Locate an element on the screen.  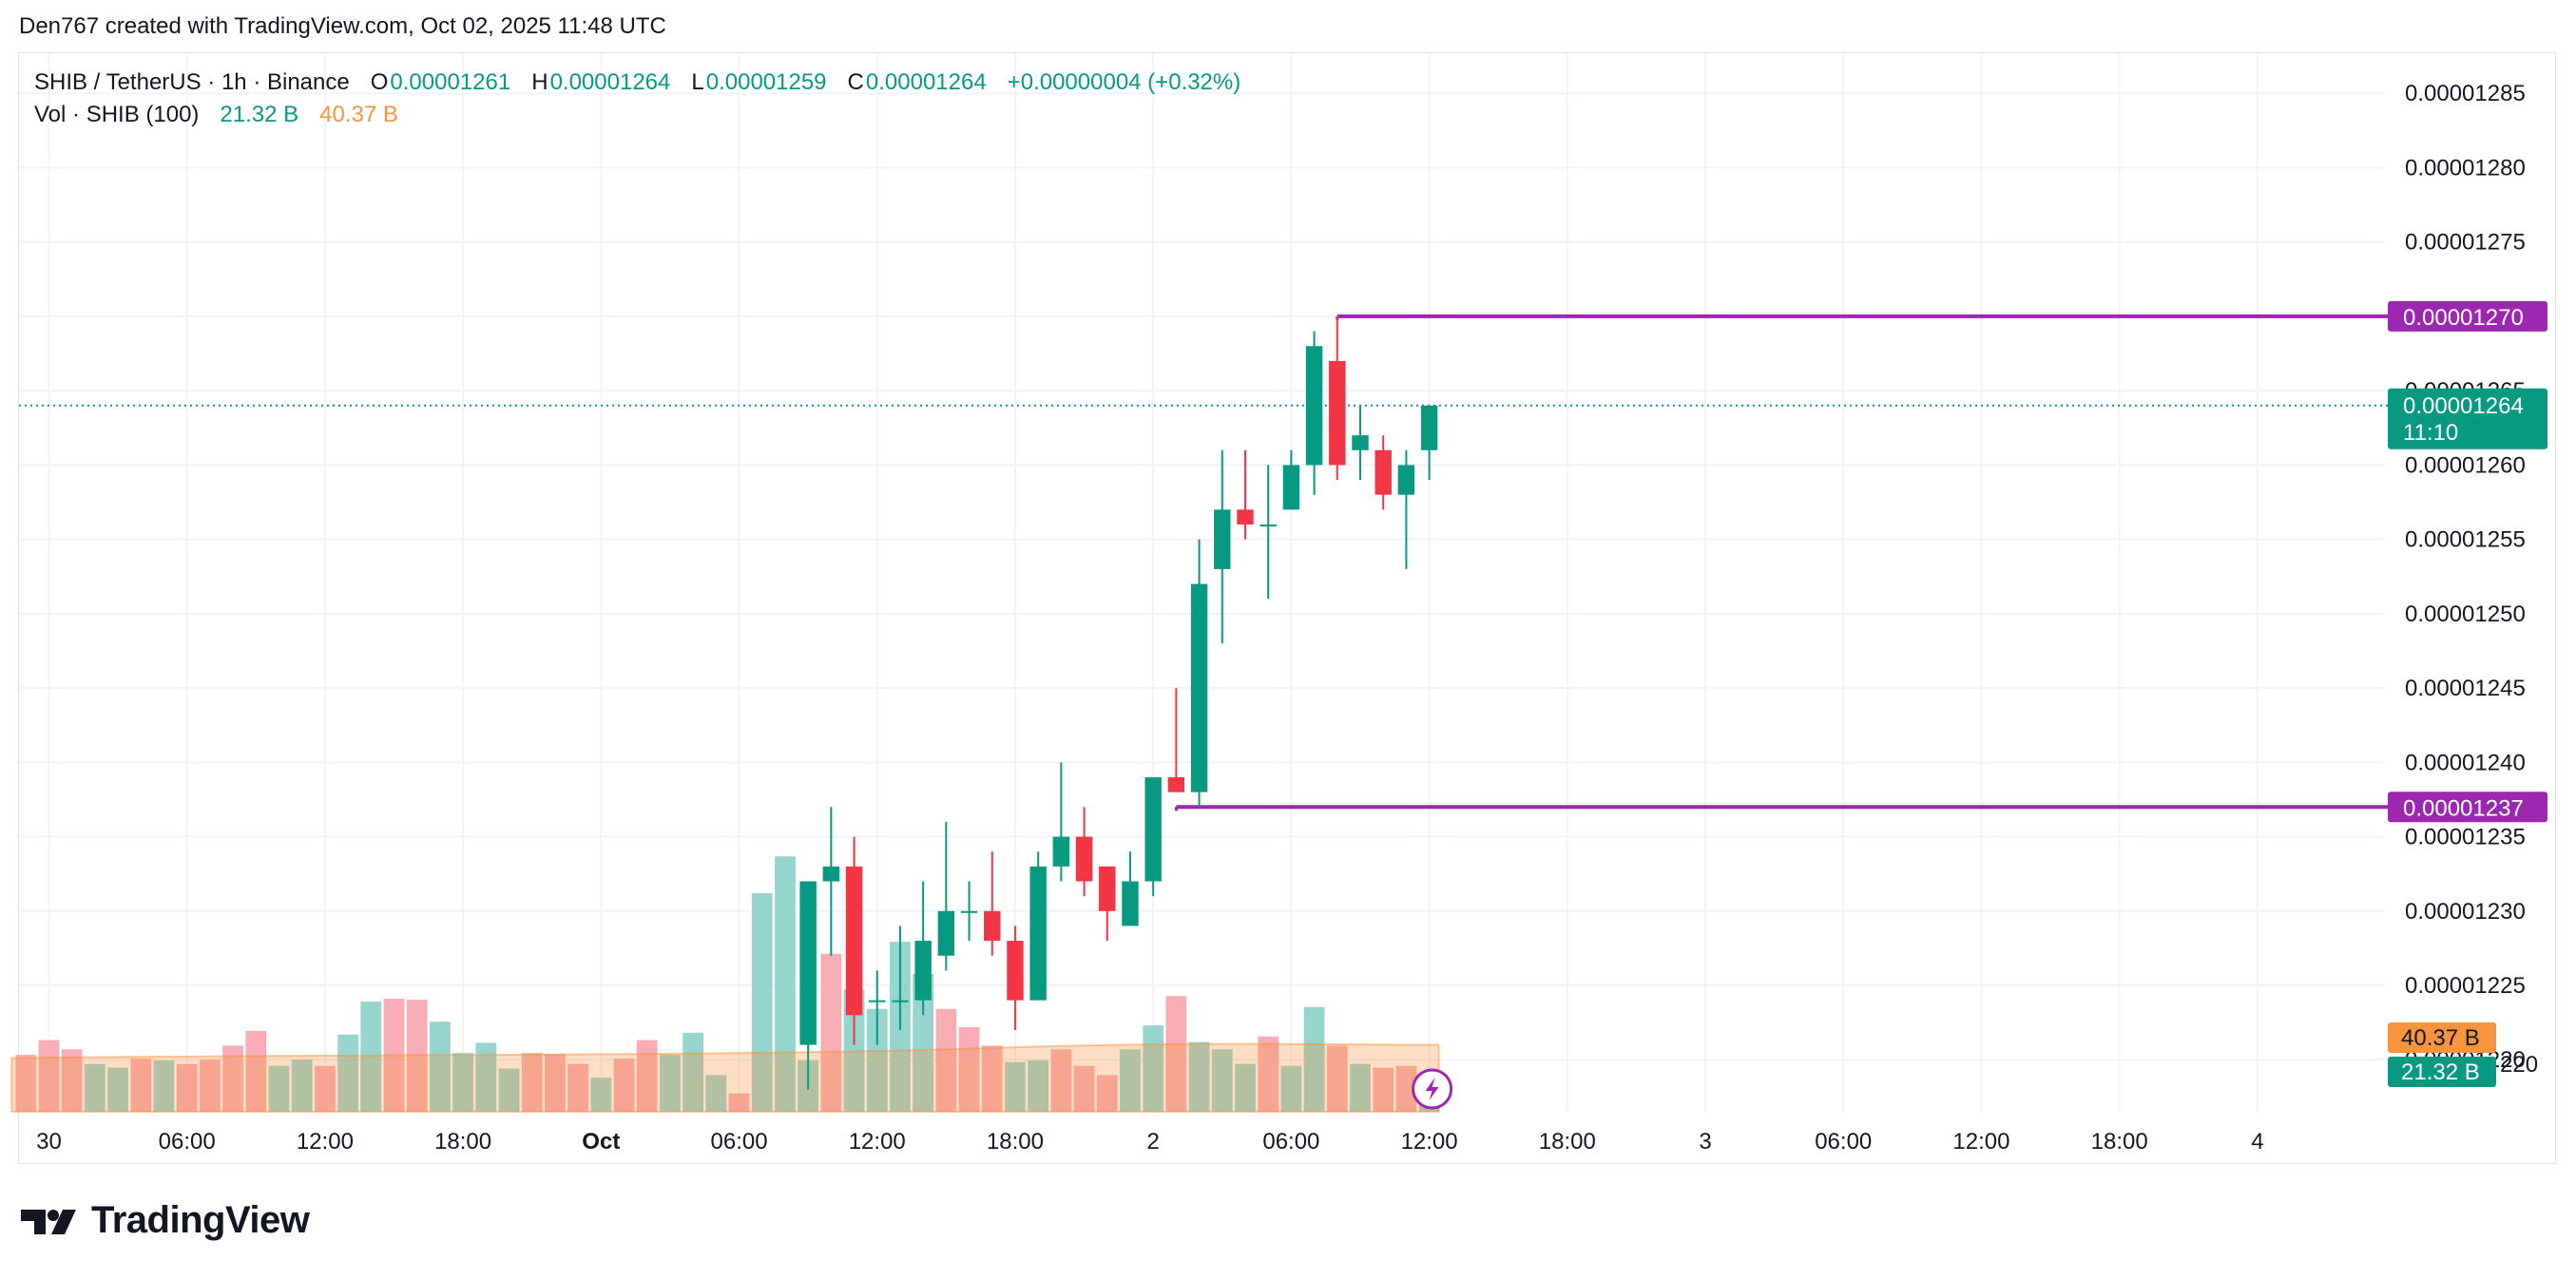
volume-badge-label: 21.32 B is located at coordinates (2440, 1072).